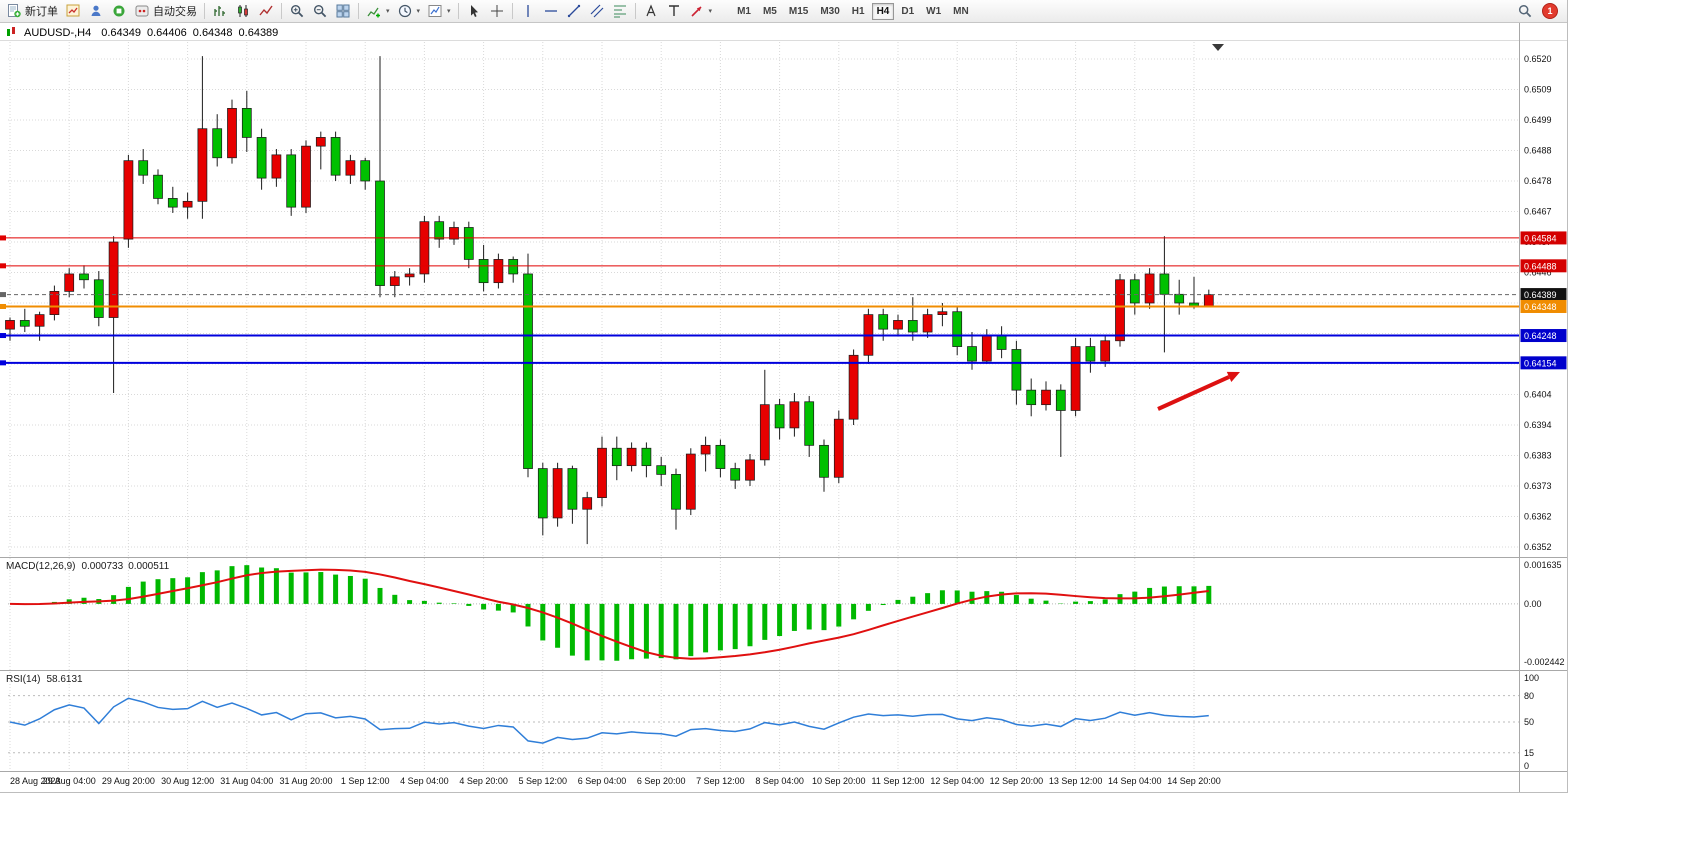 This screenshot has height=855, width=1692. What do you see at coordinates (770, 11) in the screenshot?
I see `tf-button-m5: M5` at bounding box center [770, 11].